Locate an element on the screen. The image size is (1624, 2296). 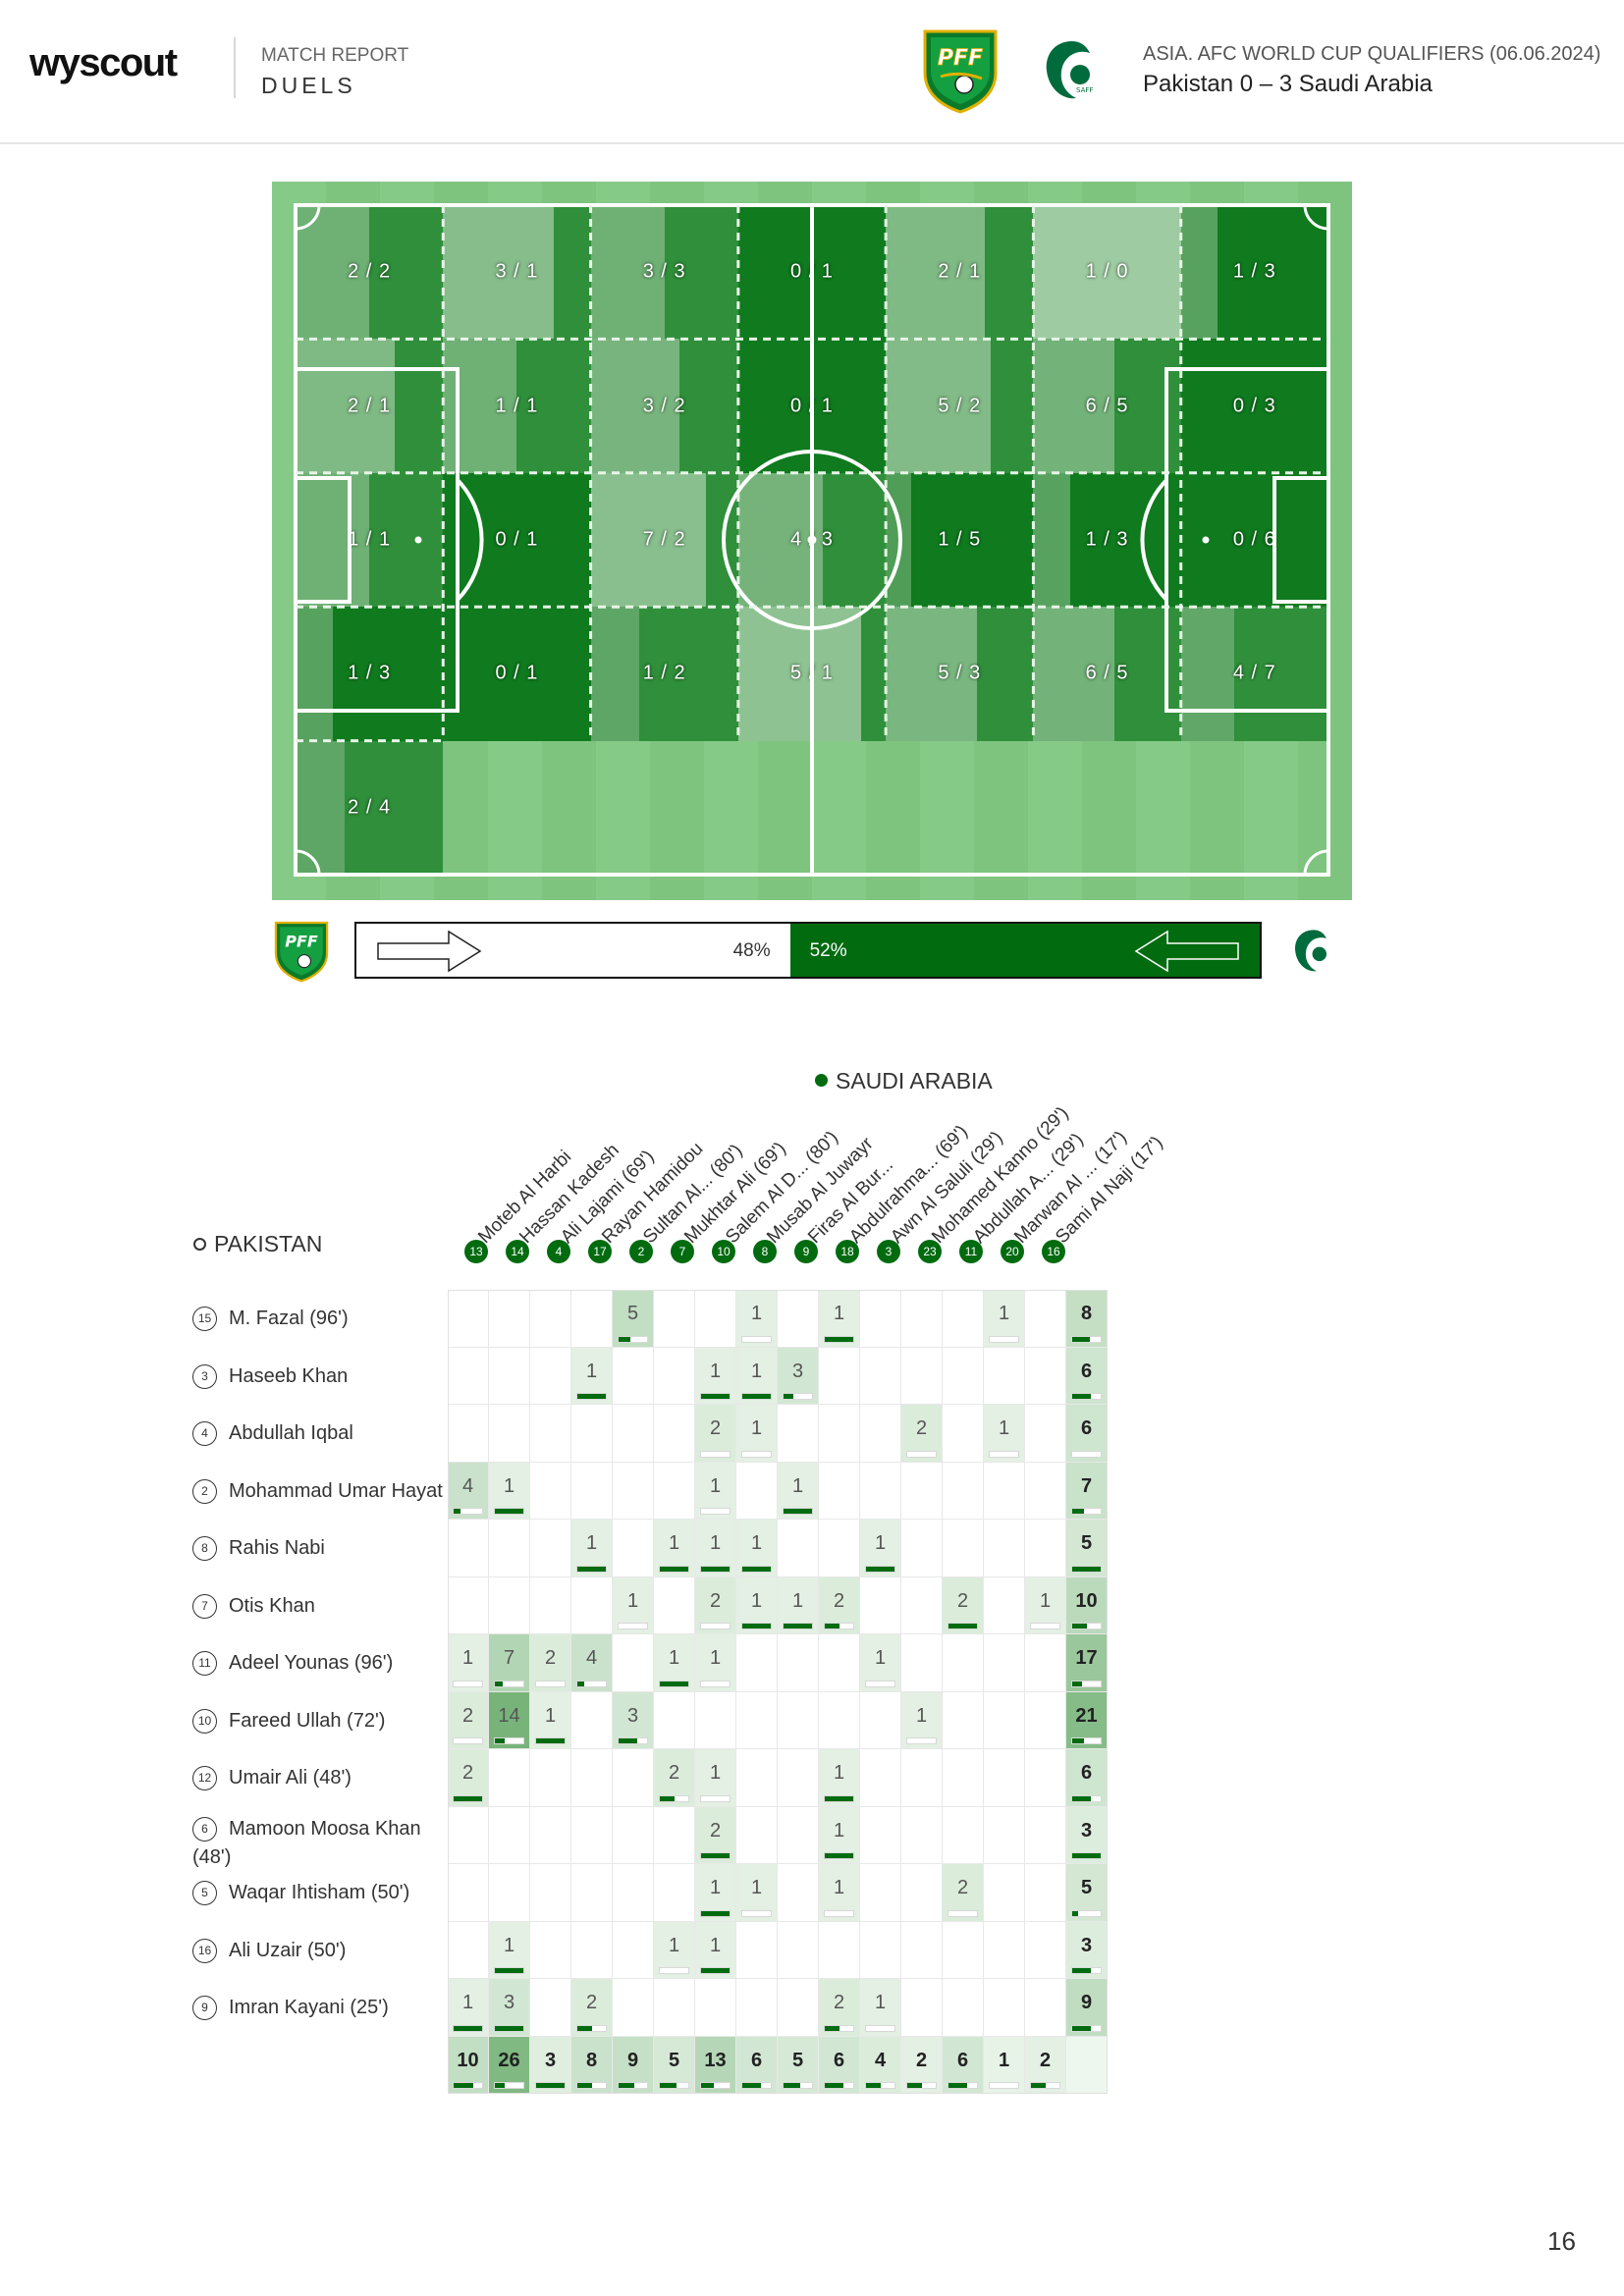
matrix-cell: 7 is located at coordinates (509, 1663).